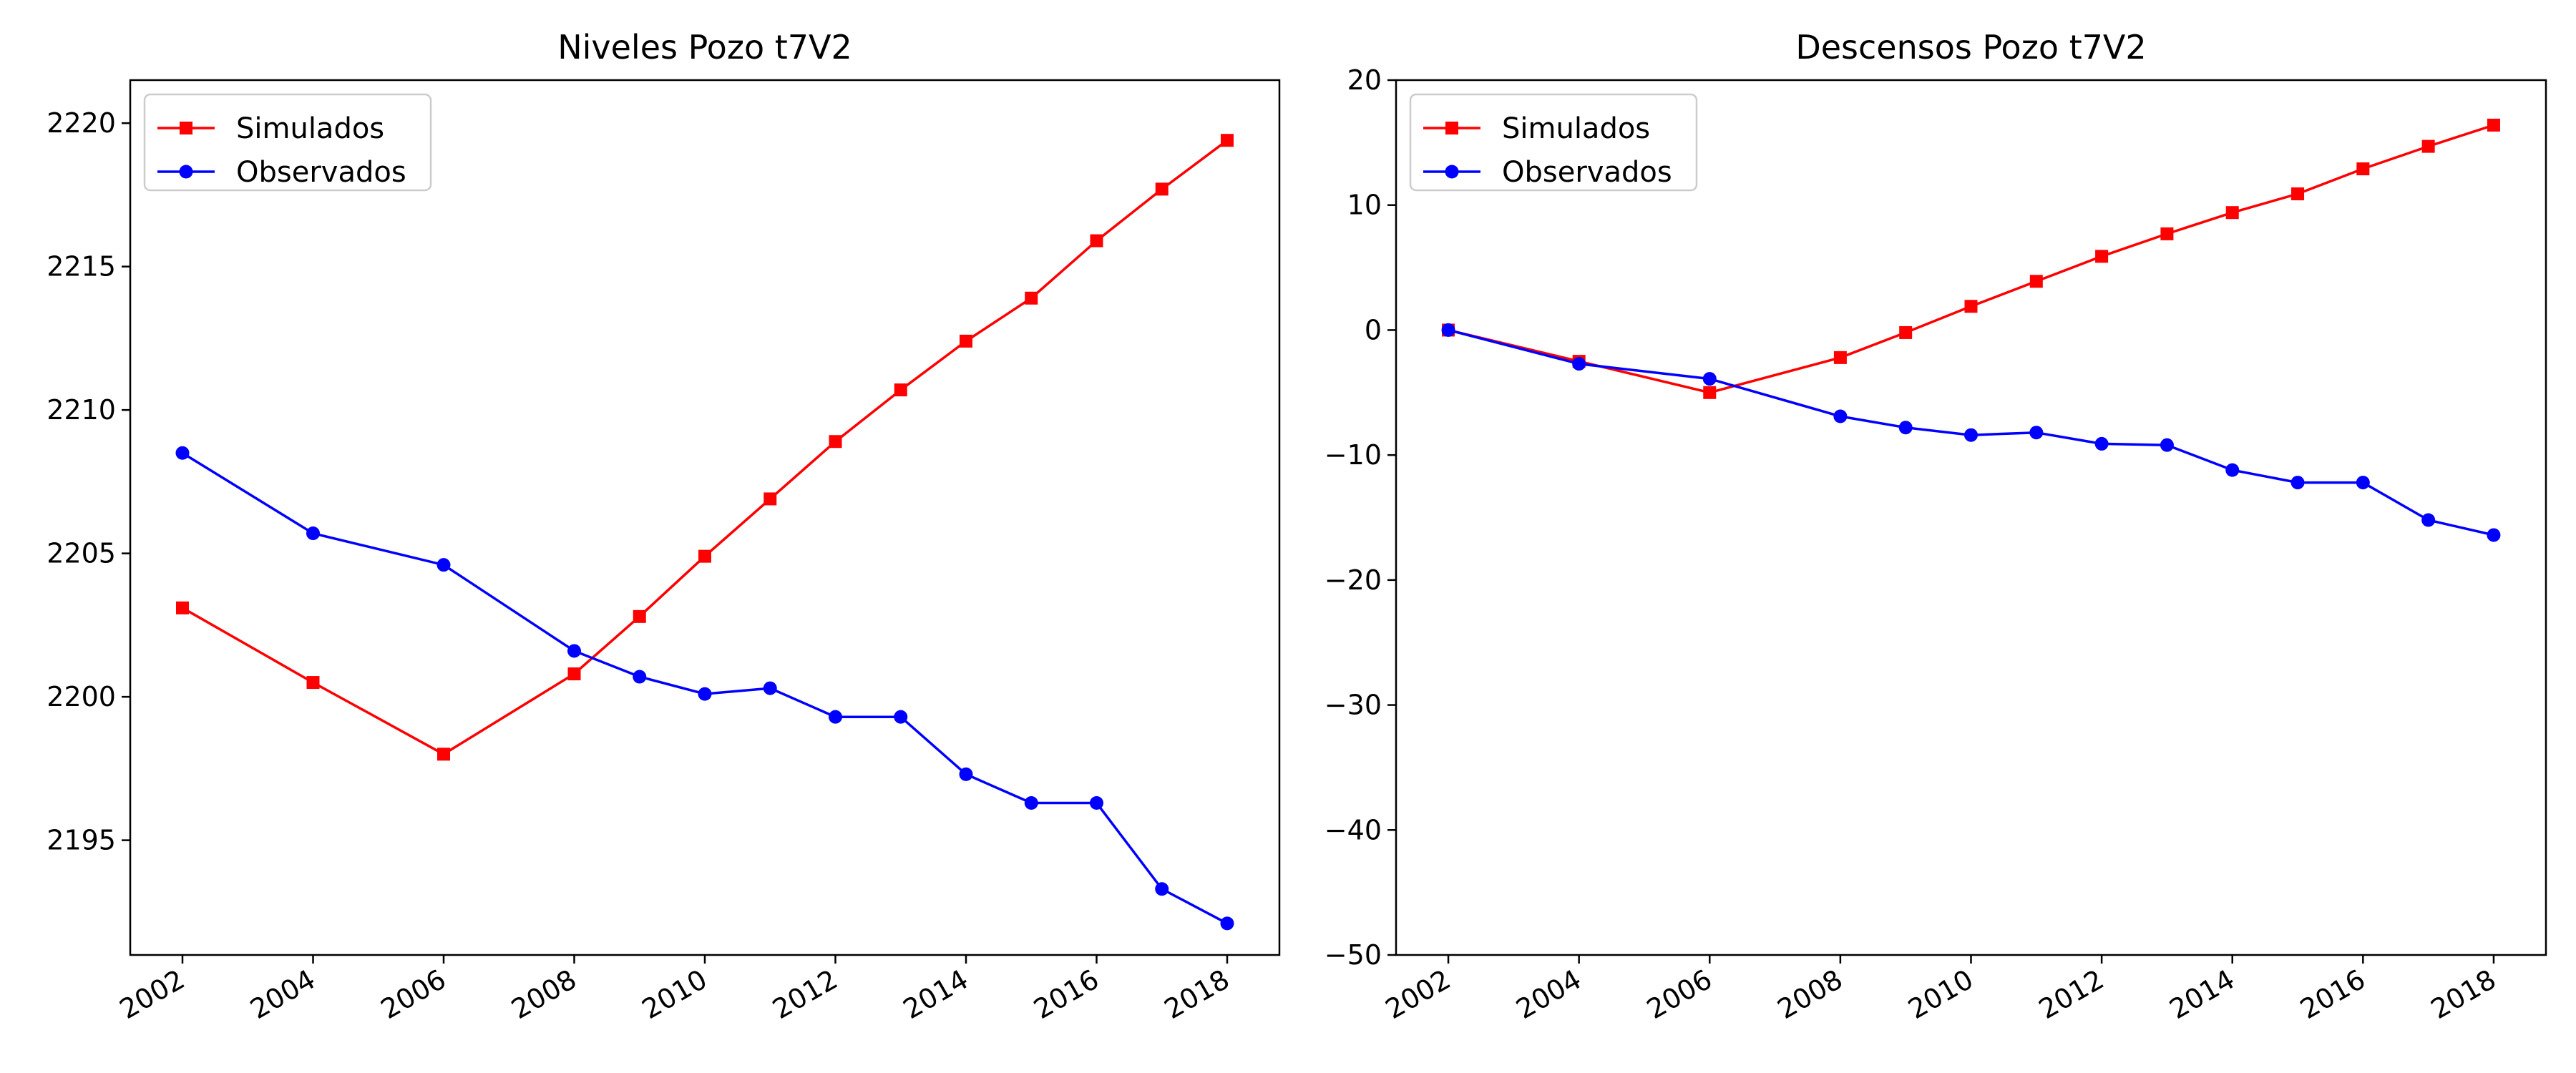 This screenshot has height=1073, width=2576. I want to click on y-tick-label: −50, so click(1353, 955).